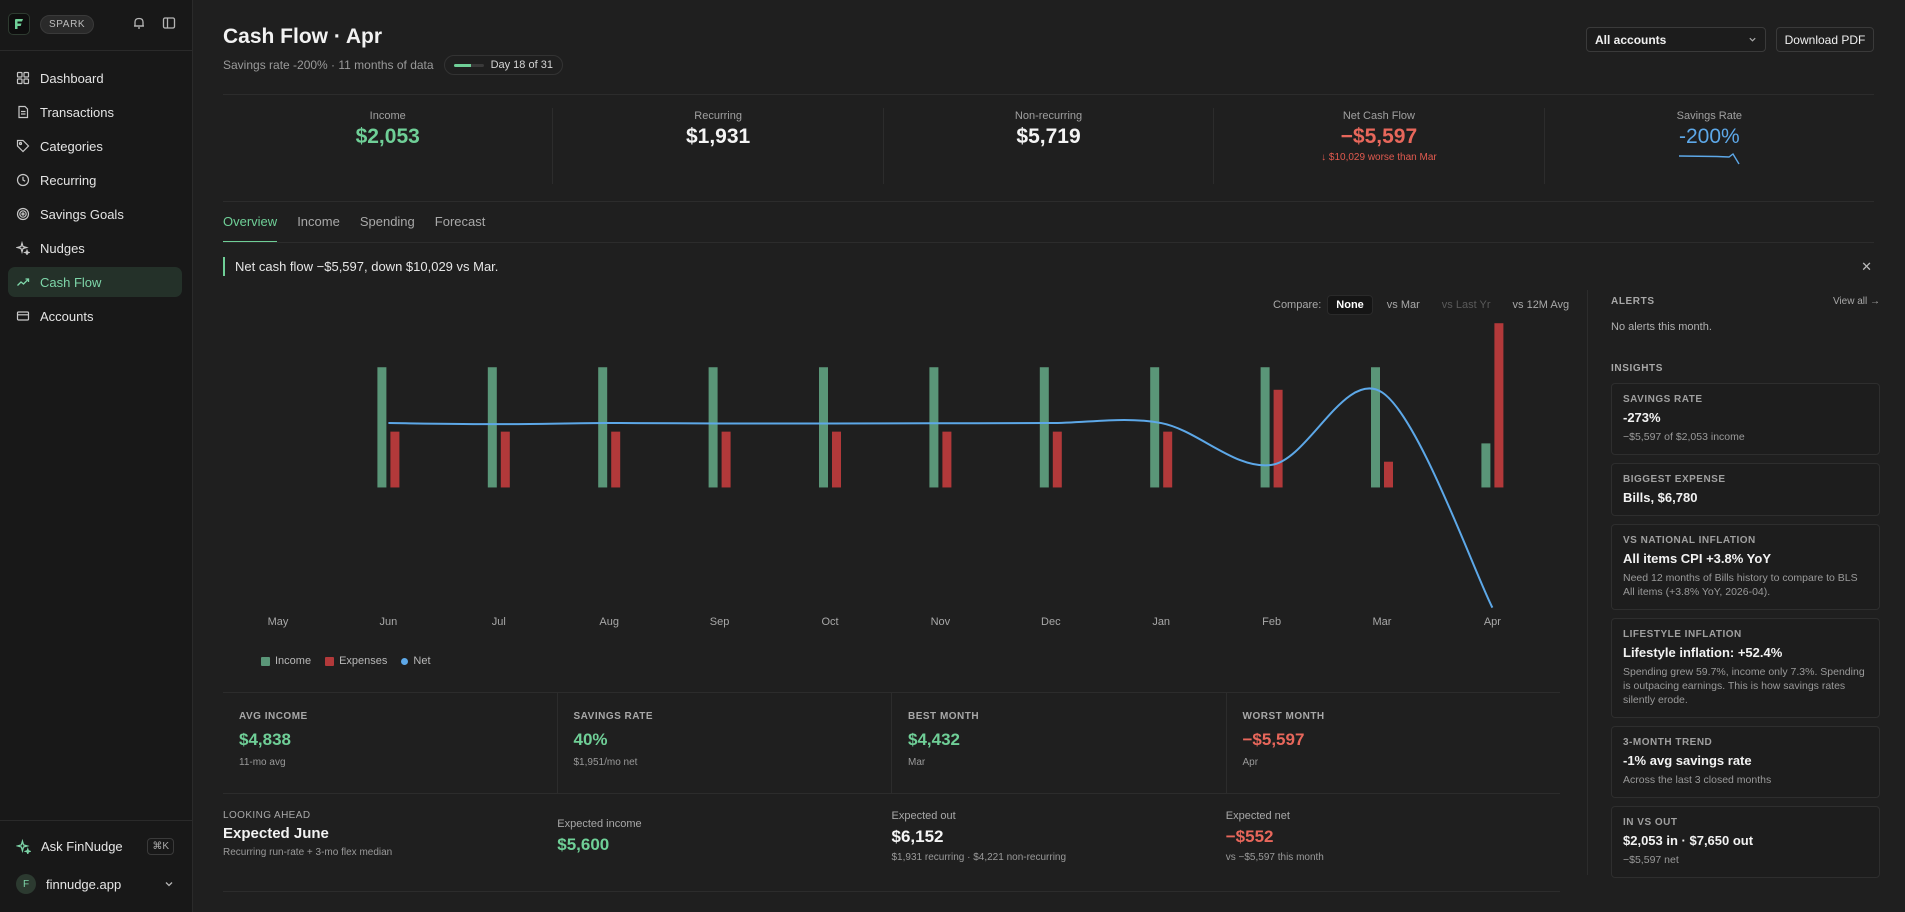 Image resolution: width=1905 pixels, height=912 pixels. I want to click on view-all-link: View all →, so click(1856, 301).